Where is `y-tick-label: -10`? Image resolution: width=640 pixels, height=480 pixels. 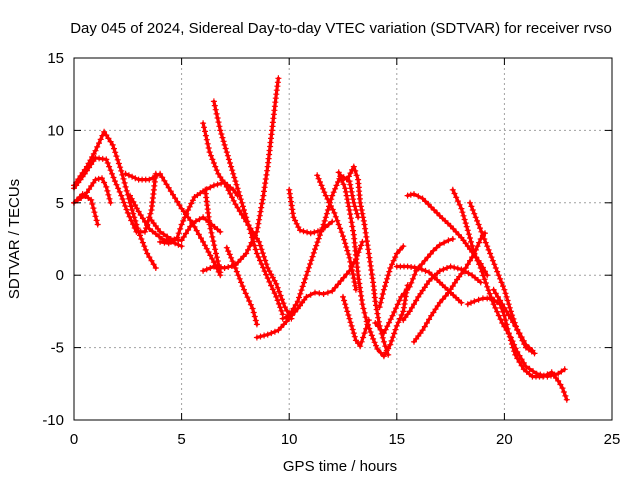 y-tick-label: -10 is located at coordinates (53, 420).